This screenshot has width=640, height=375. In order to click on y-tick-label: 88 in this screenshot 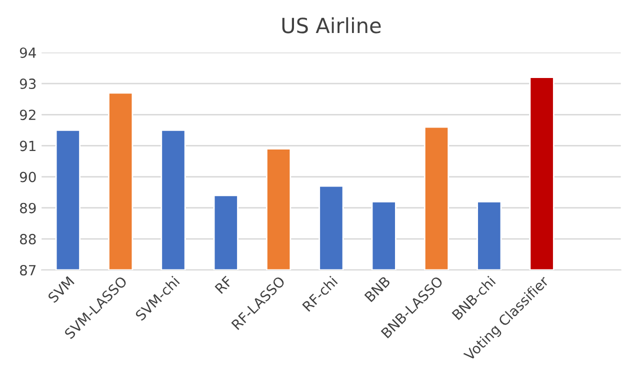, I will do `click(28, 239)`.